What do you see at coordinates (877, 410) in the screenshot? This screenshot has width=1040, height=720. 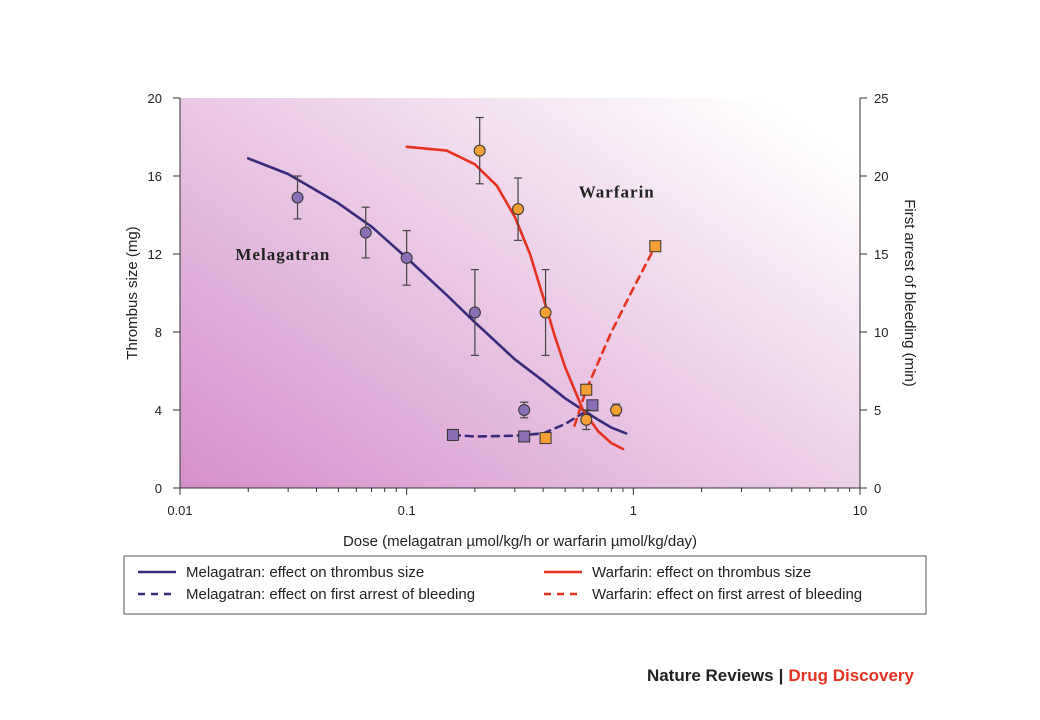 I see `y-right-tick-label: 5` at bounding box center [877, 410].